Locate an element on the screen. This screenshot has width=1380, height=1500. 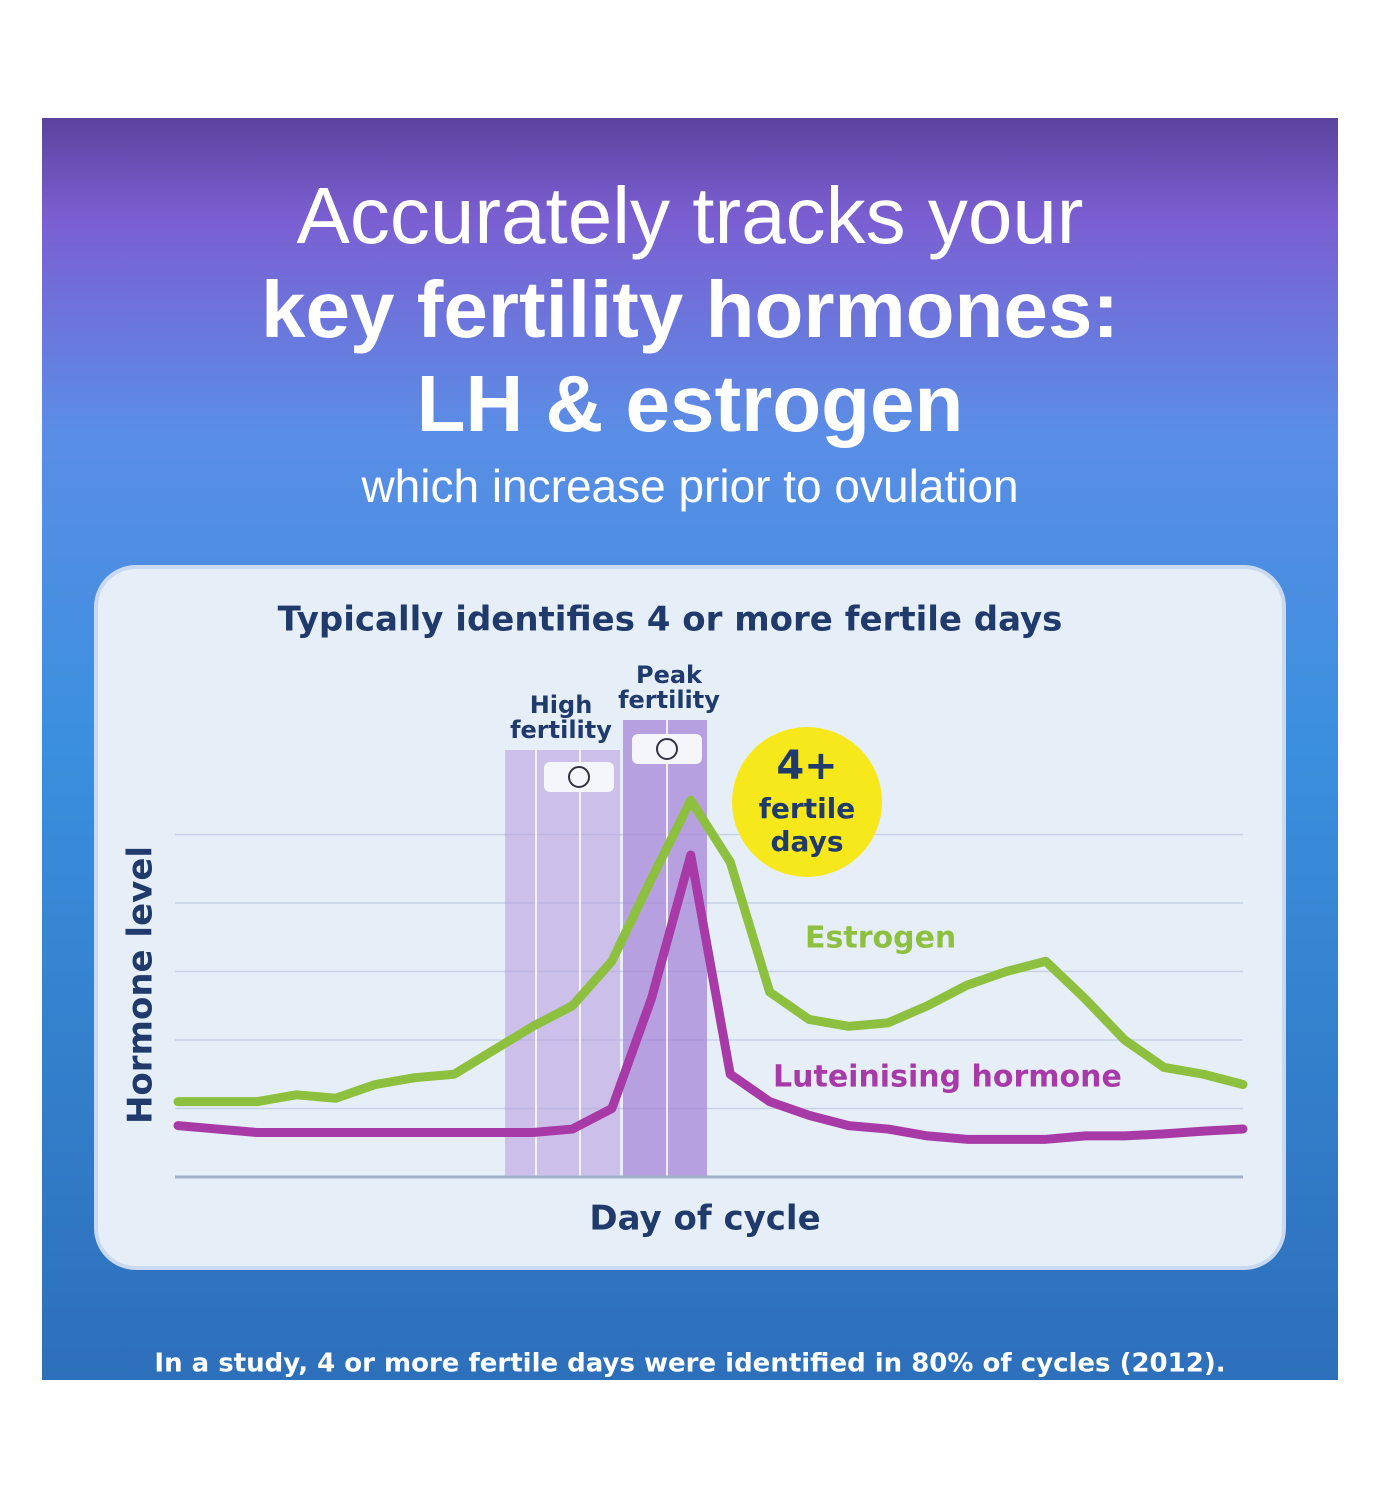
badge-text: 4+ is located at coordinates (806, 766).